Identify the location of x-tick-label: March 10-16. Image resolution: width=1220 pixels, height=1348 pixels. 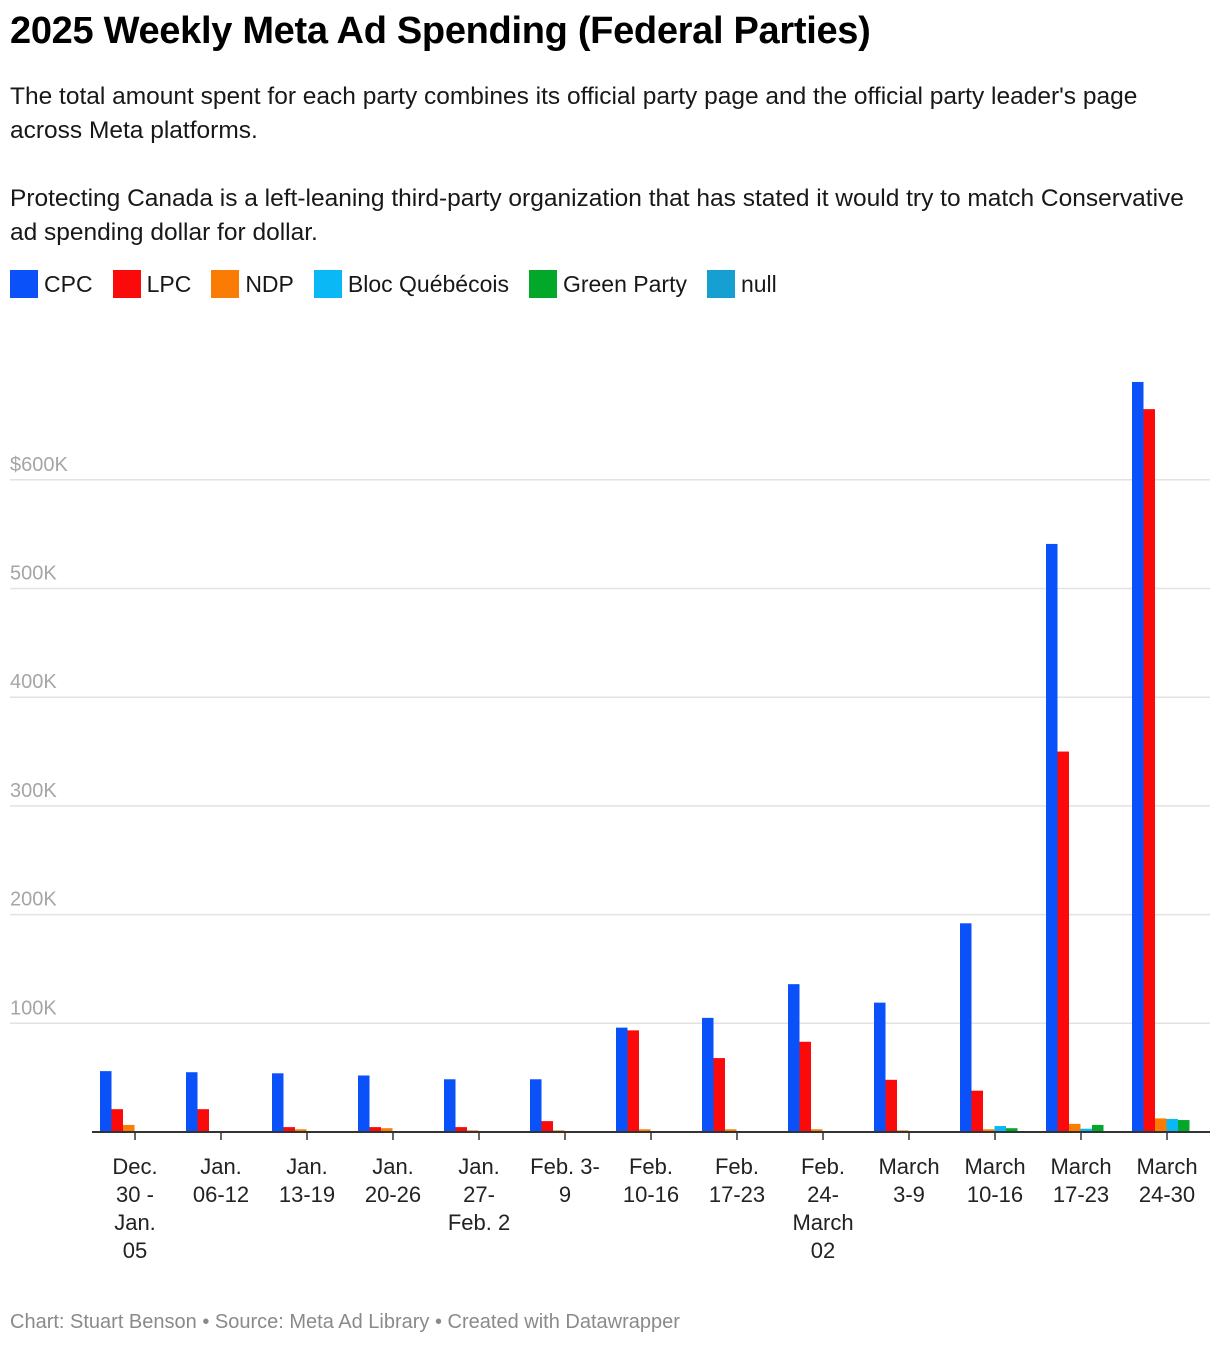
(994, 1180).